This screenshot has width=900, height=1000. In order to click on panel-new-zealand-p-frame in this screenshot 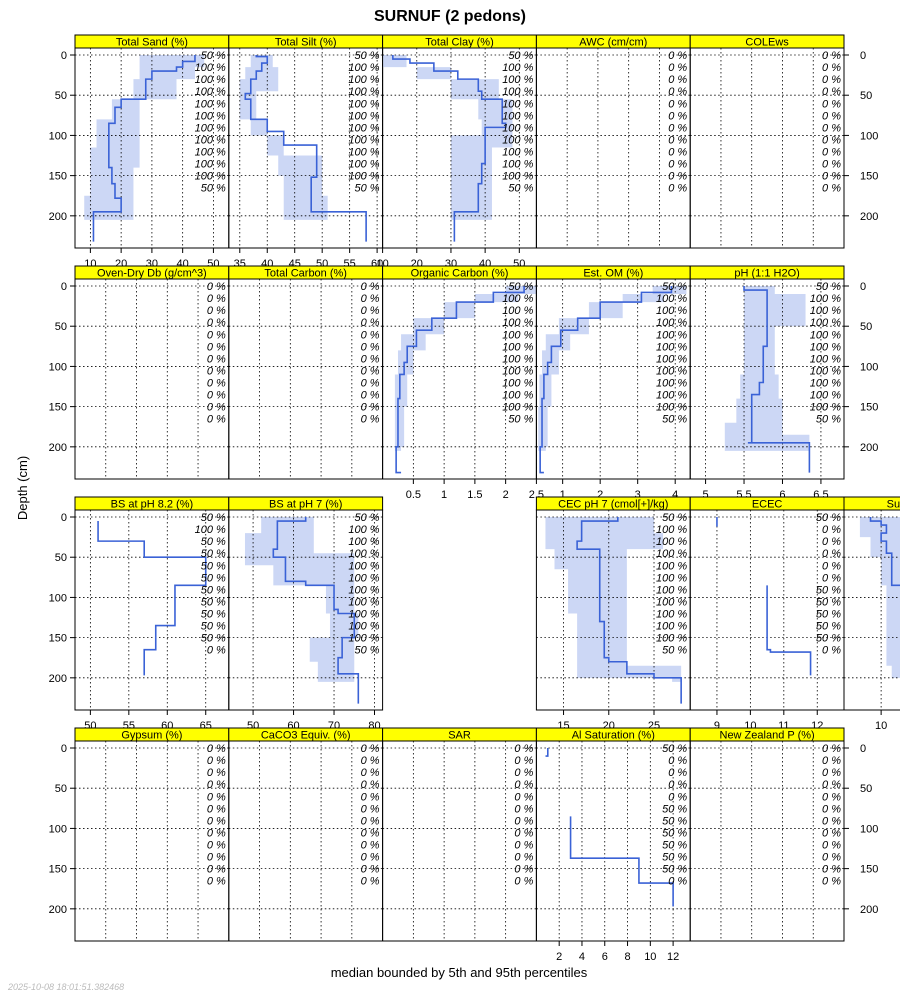, I will do `click(767, 841)`.